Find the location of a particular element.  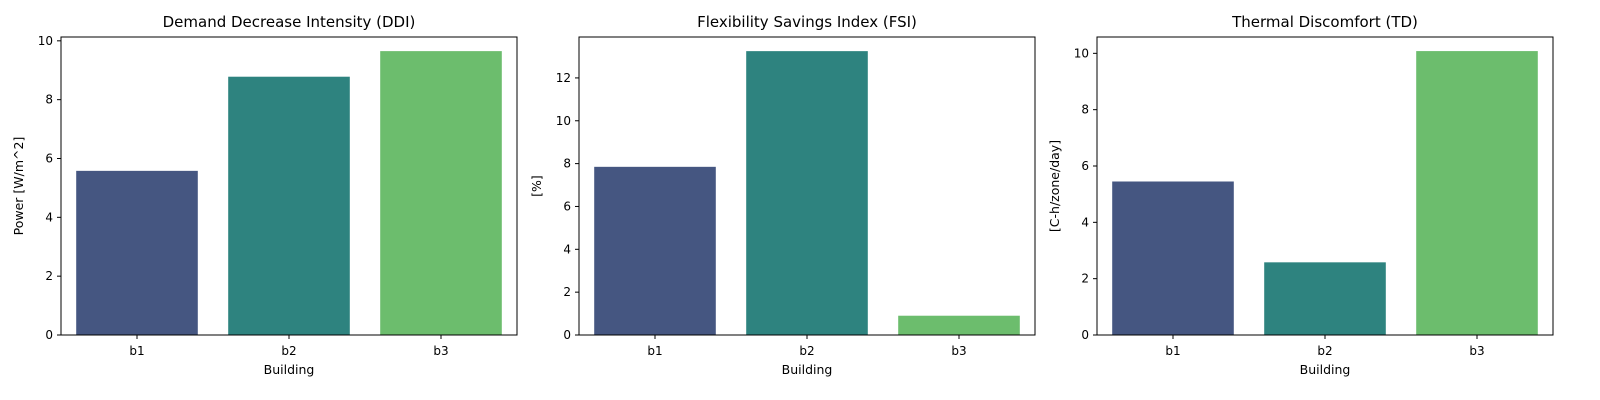

chart-title: Demand Decrease Intensity (DDI) is located at coordinates (289, 22).